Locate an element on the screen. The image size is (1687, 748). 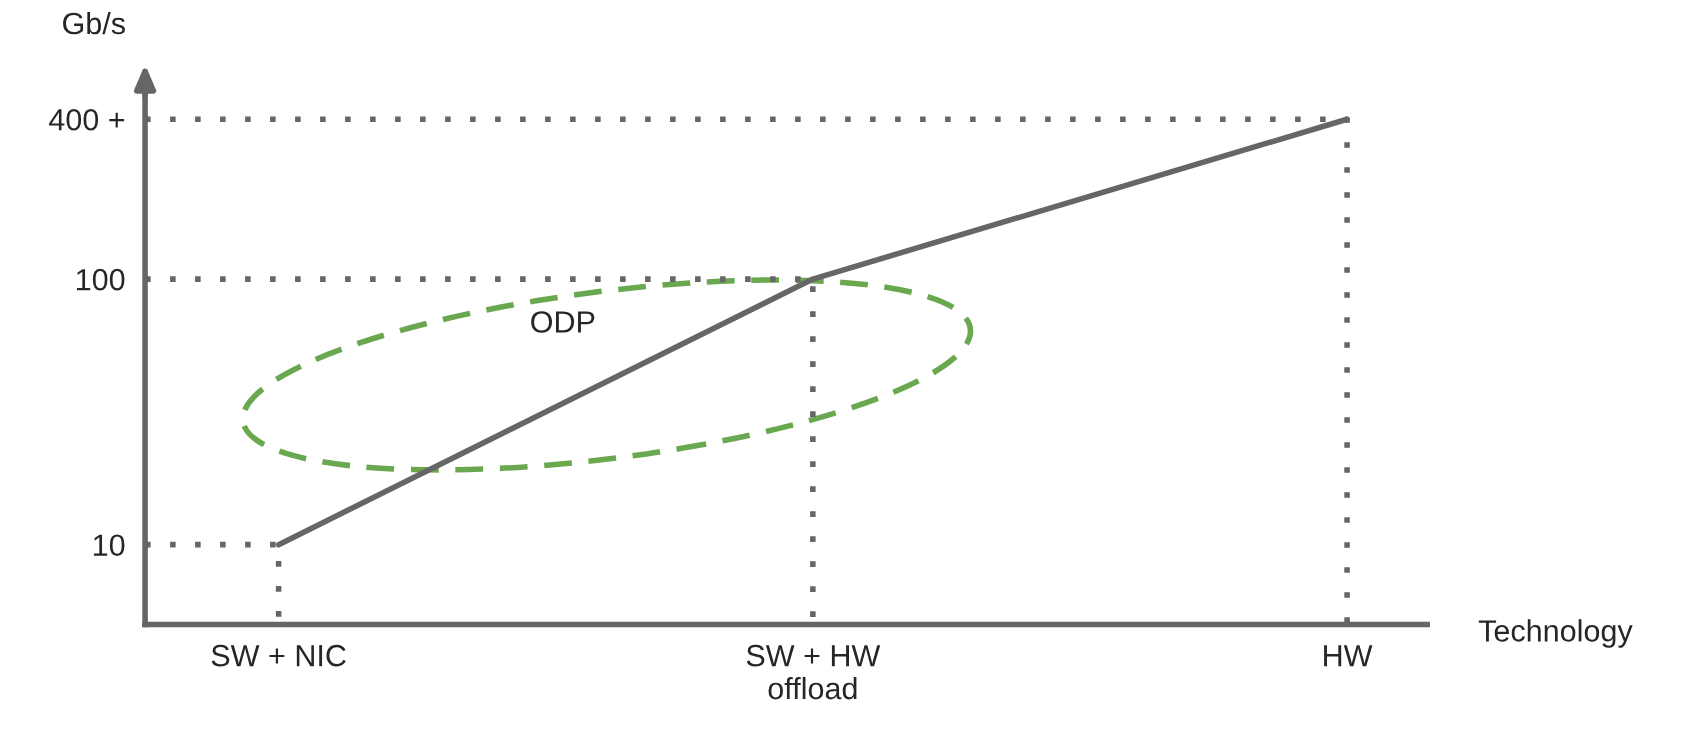
x-tick-label: SW + NIC is located at coordinates (278, 655).